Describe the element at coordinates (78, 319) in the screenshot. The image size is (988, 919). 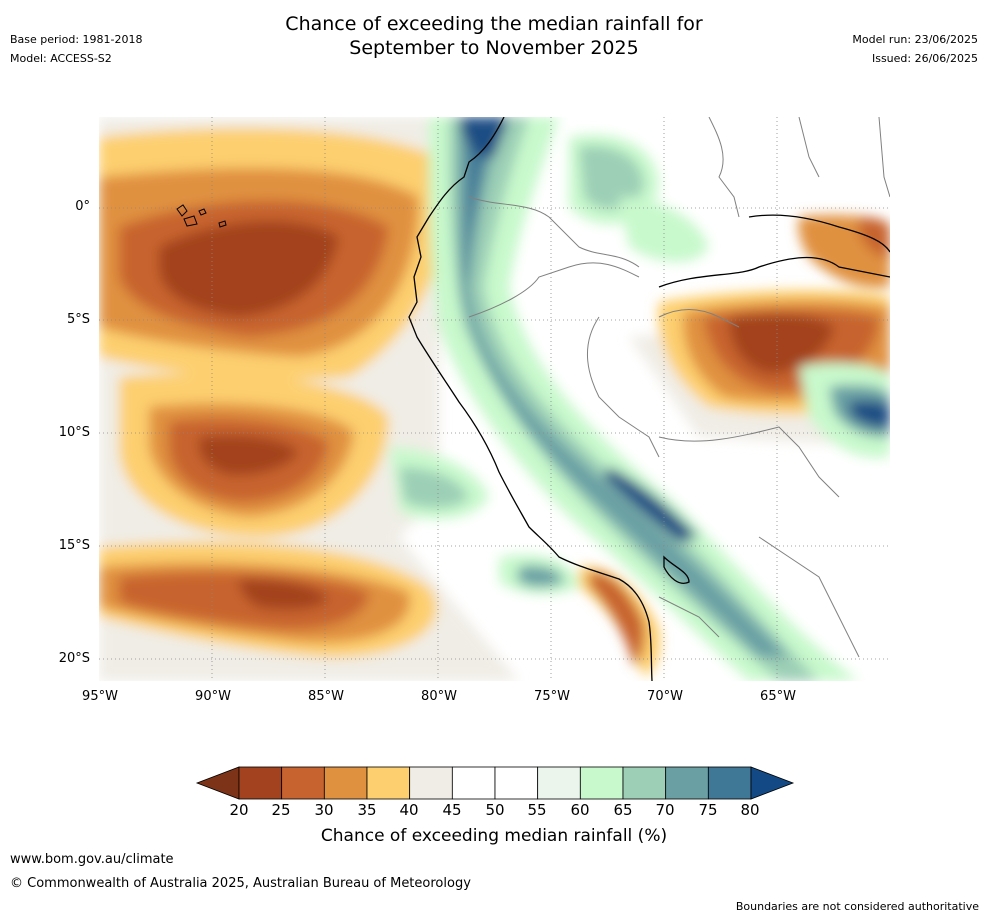
I see `lat-label-1: 5°S` at that location.